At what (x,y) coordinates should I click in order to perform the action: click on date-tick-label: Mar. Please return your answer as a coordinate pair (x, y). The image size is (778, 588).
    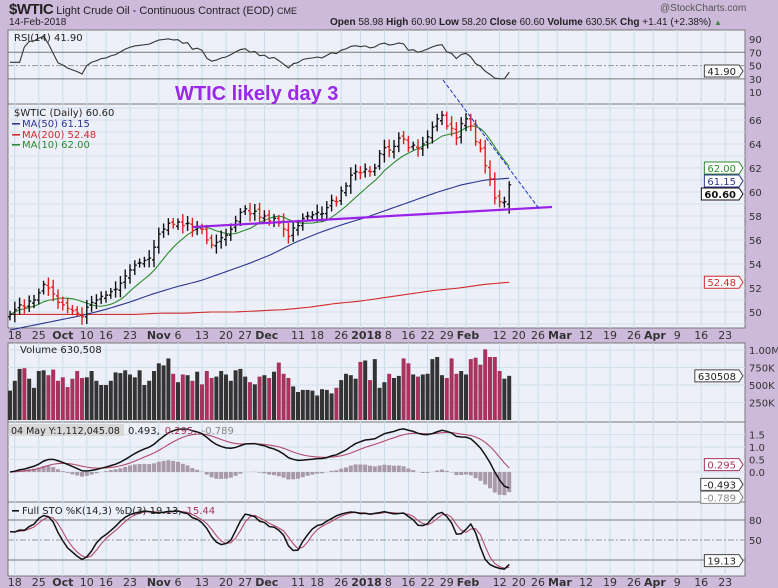
    Looking at the image, I should click on (560, 335).